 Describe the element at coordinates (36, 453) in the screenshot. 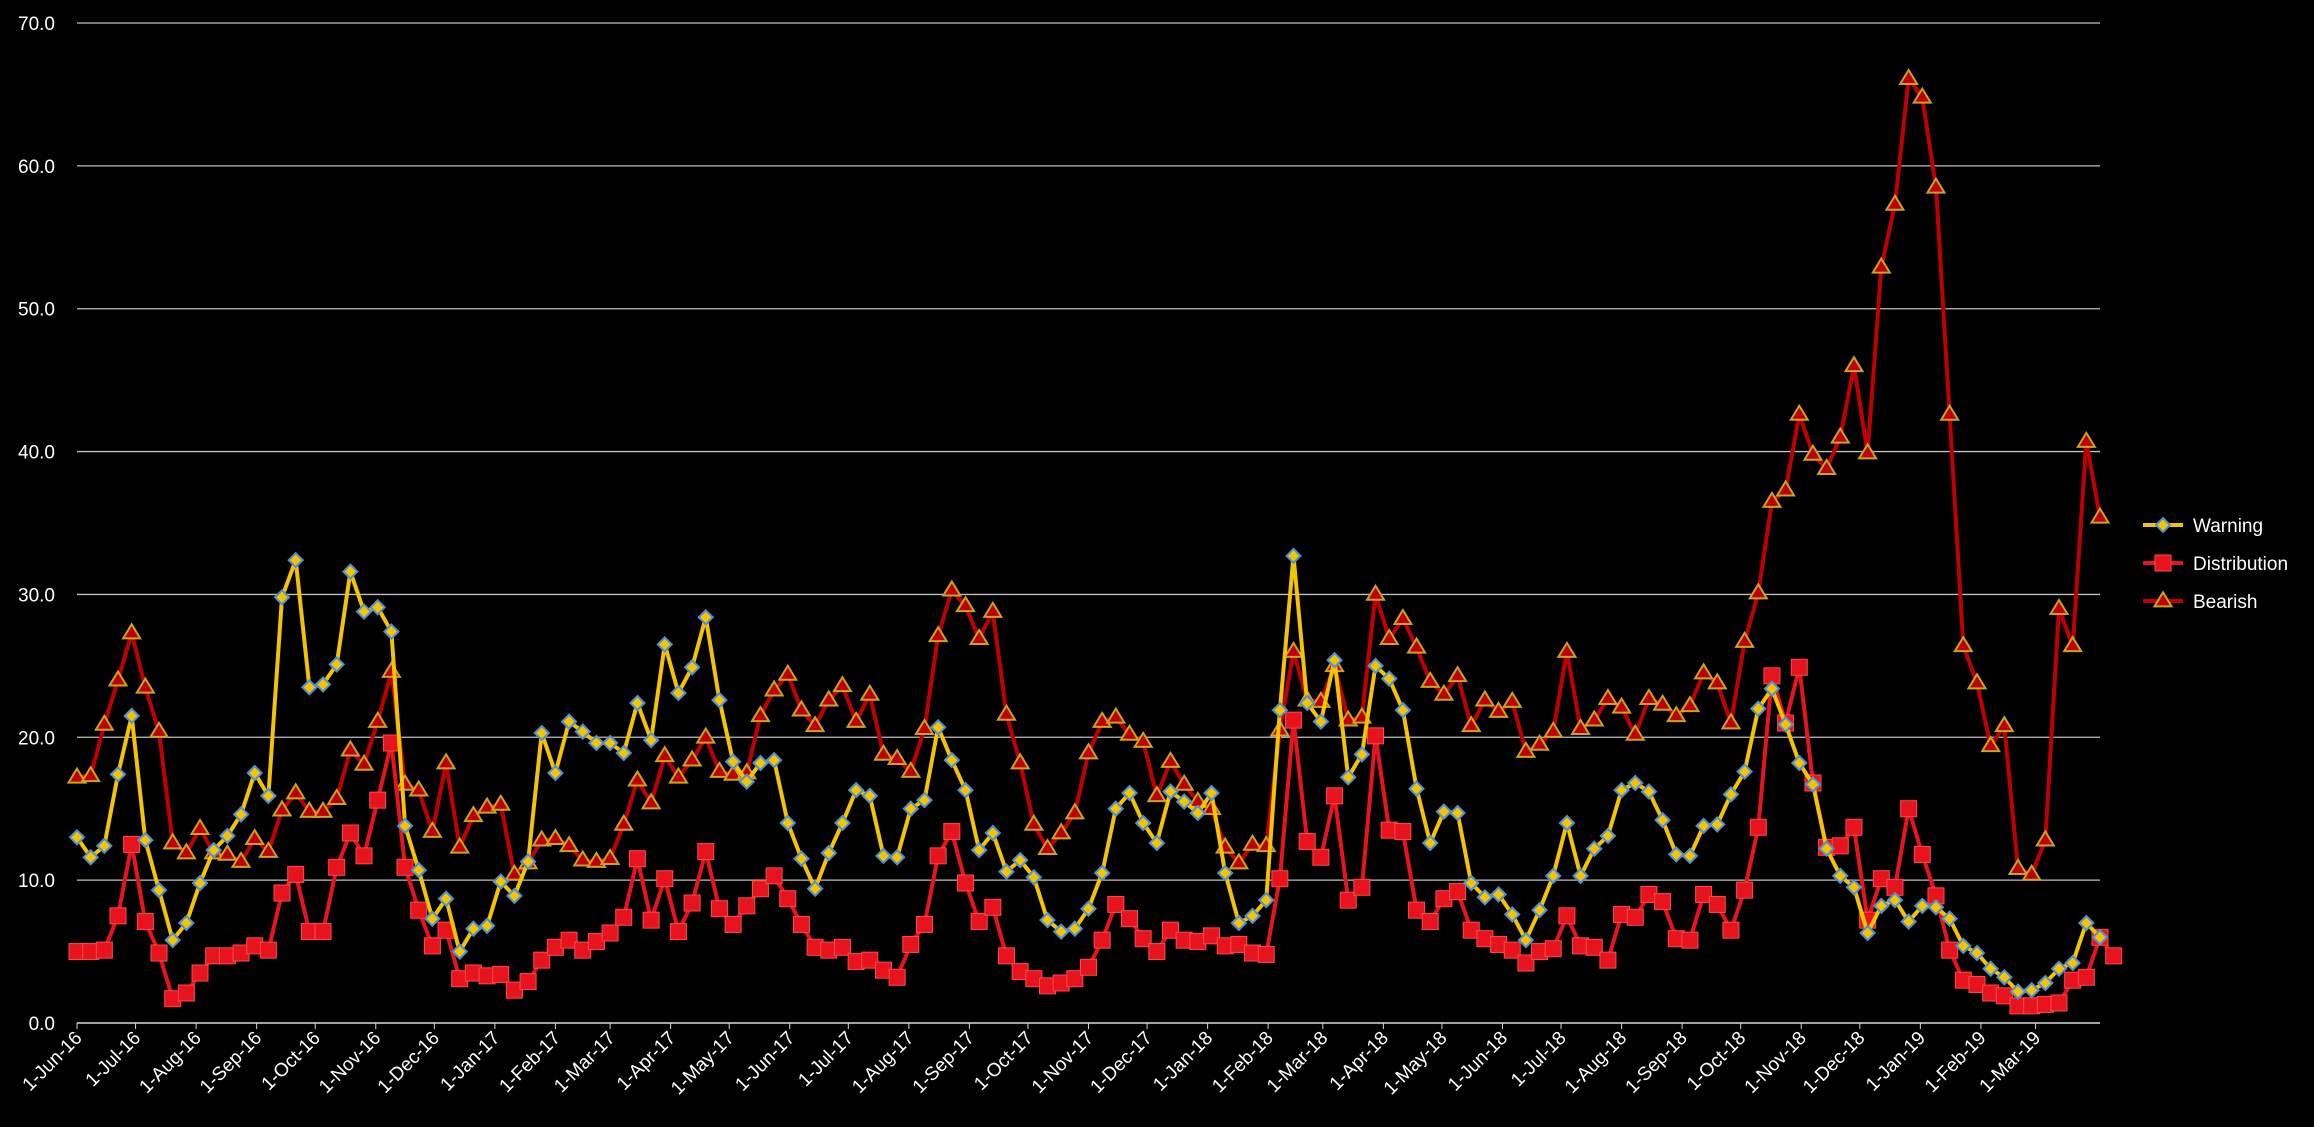

I see `y-tick-label: 40.0` at that location.